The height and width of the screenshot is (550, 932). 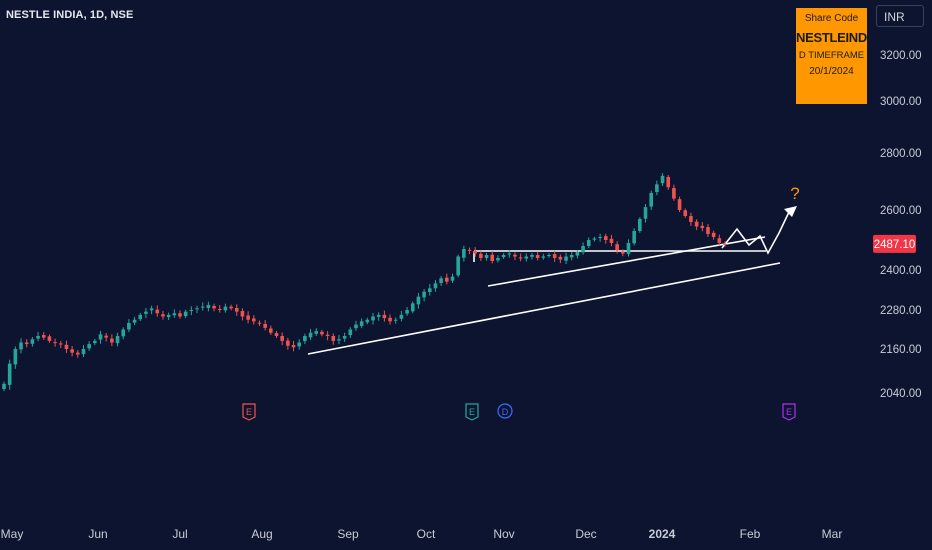 What do you see at coordinates (901, 56) in the screenshot?
I see `y-tick-label: 3200.00` at bounding box center [901, 56].